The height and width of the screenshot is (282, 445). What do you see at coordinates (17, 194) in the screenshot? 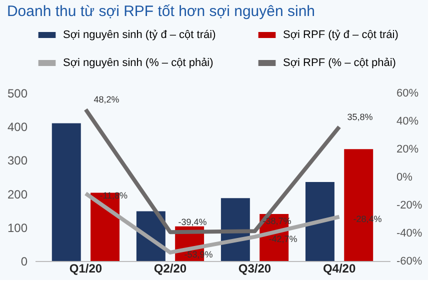
I see `y-tick-label: 200` at bounding box center [17, 194].